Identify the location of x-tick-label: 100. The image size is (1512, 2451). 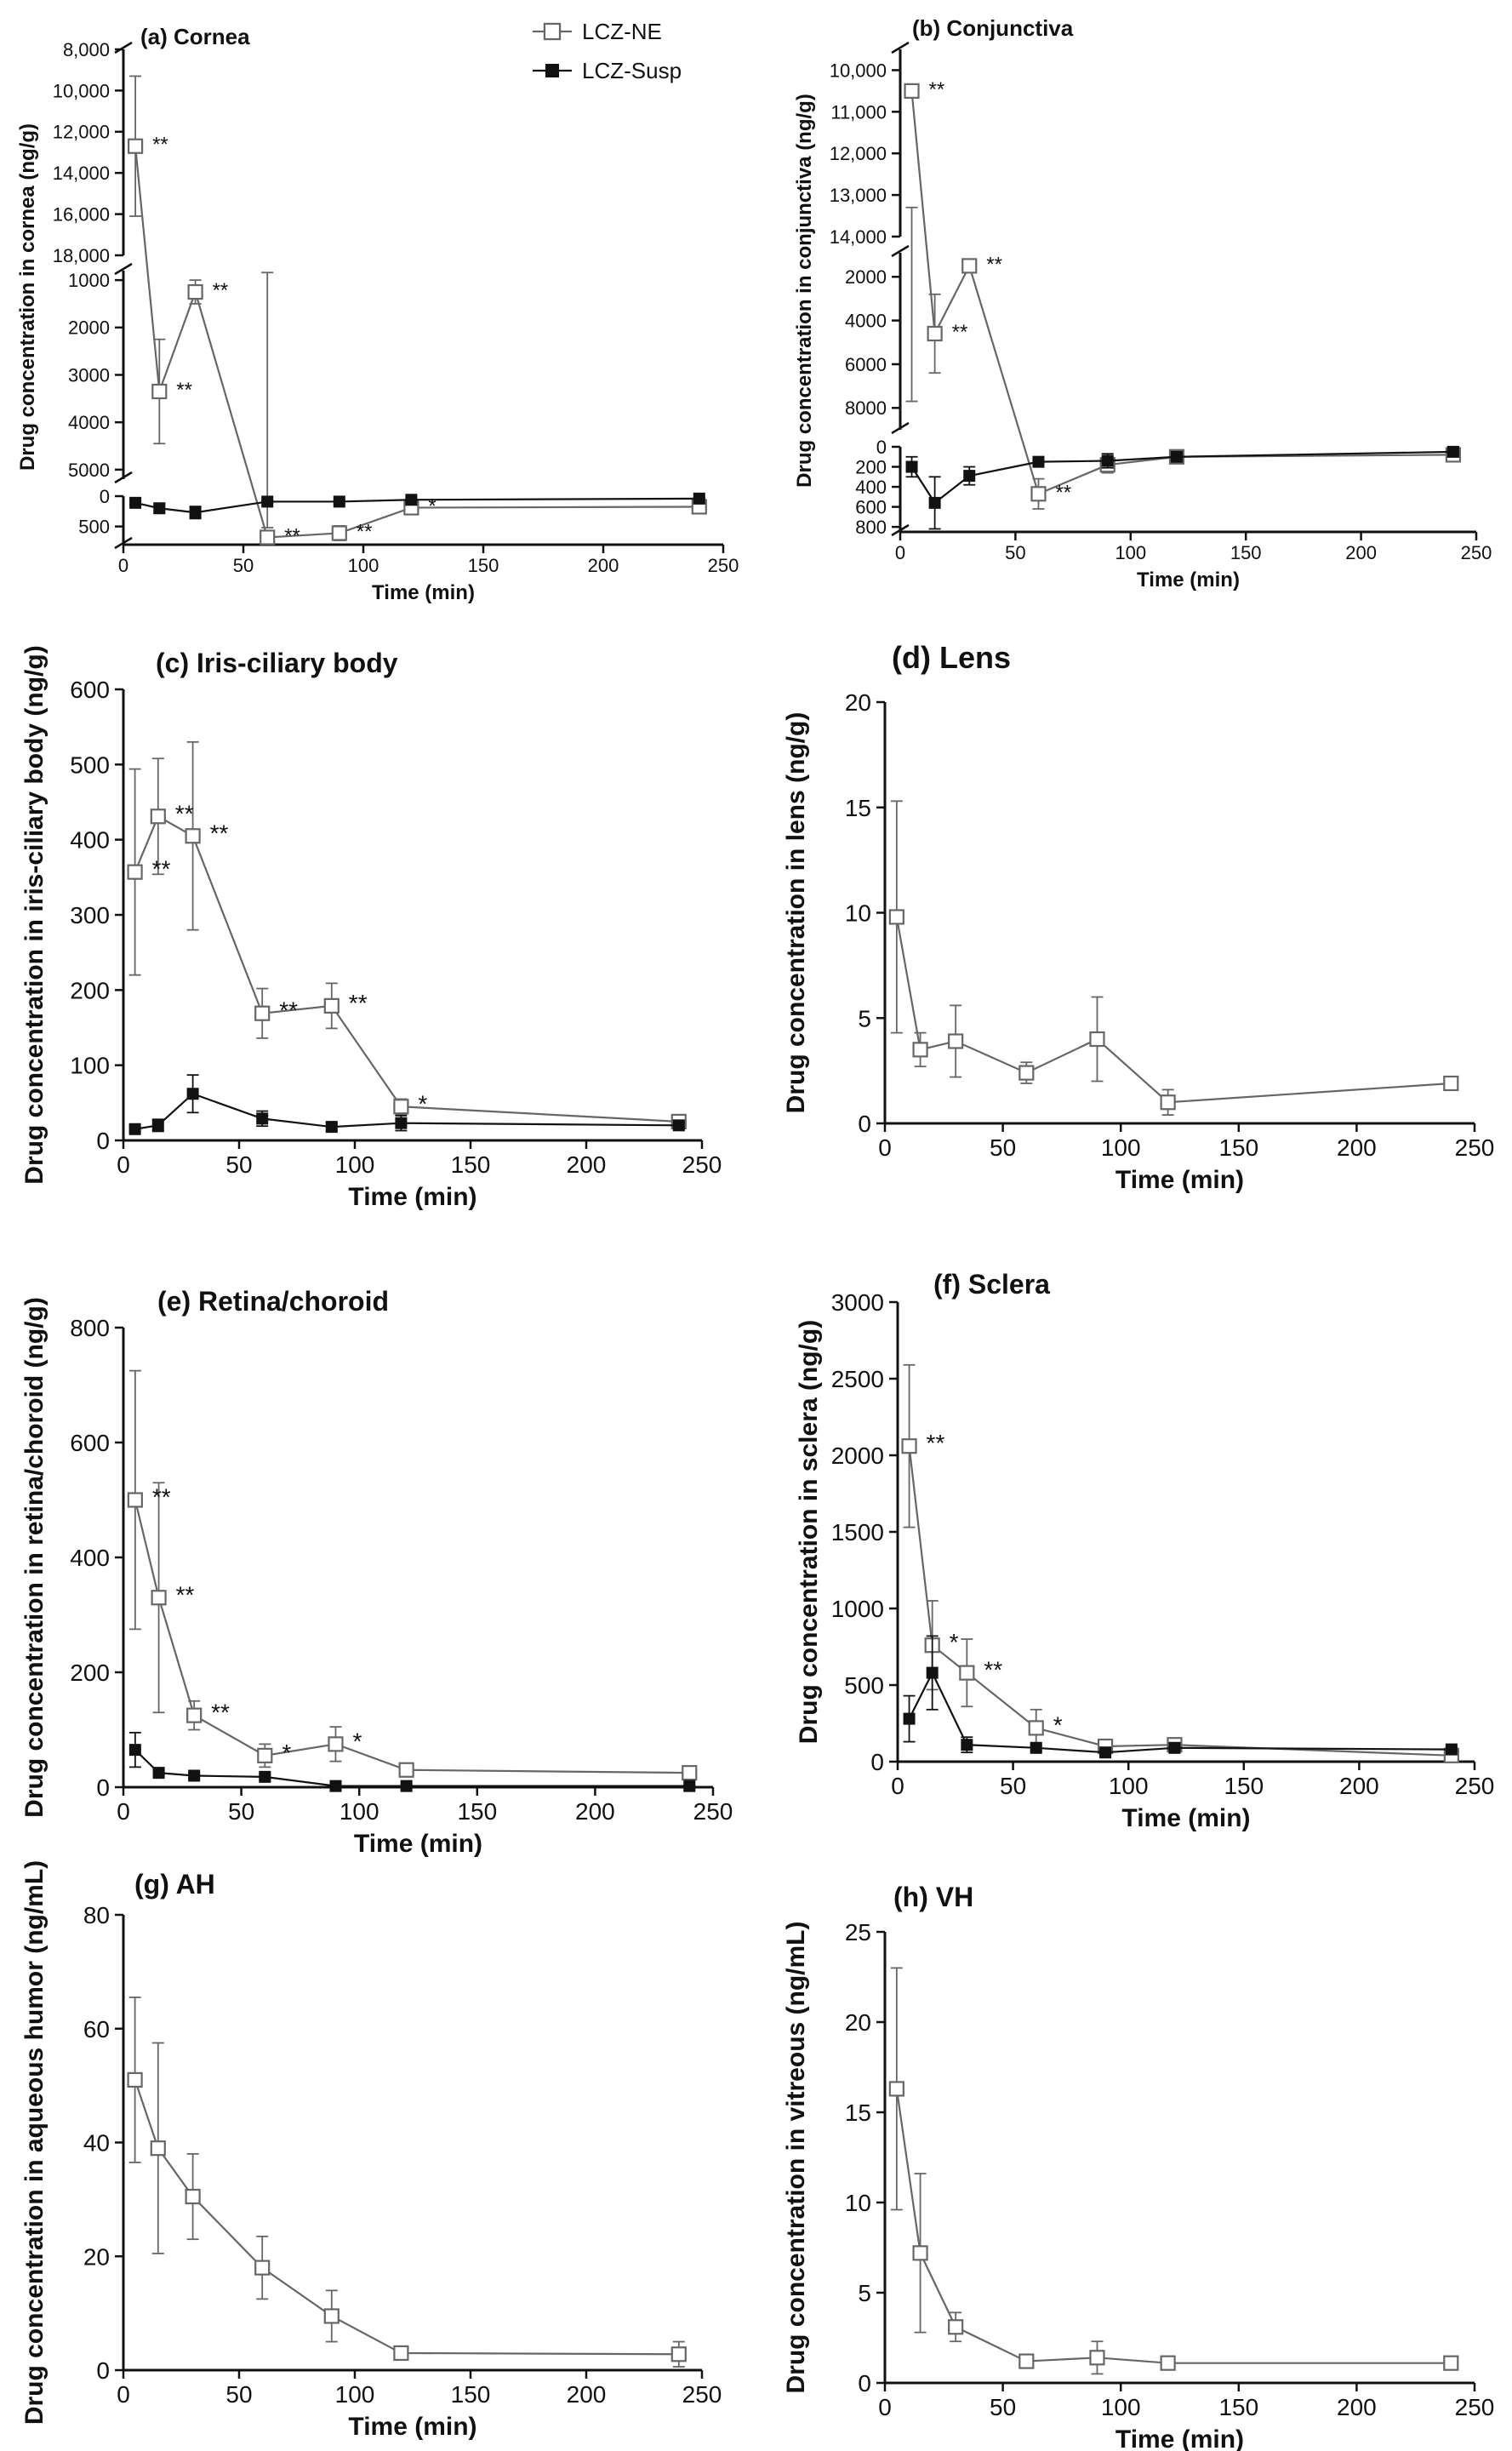
(1121, 1147).